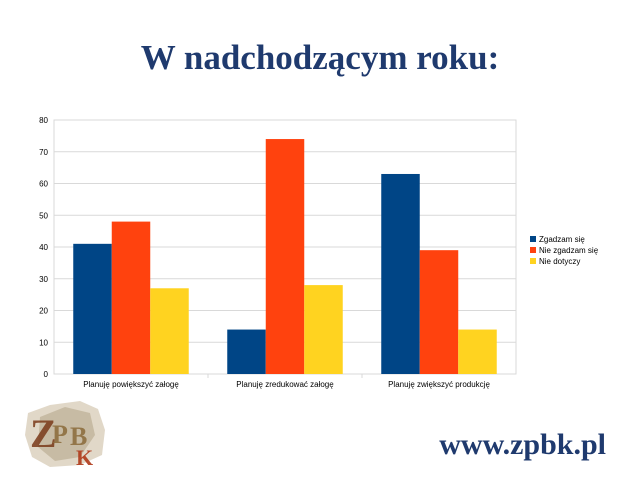  I want to click on x-tick-label: Planuję powiększyć załogę, so click(131, 384).